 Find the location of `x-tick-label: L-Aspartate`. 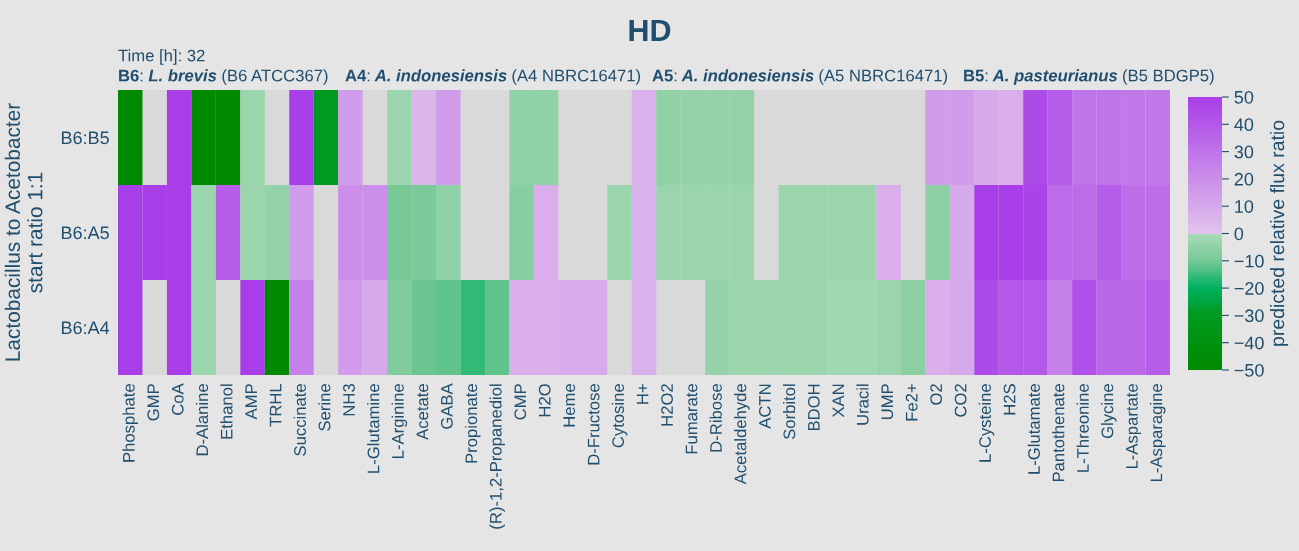

x-tick-label: L-Aspartate is located at coordinates (1134, 426).